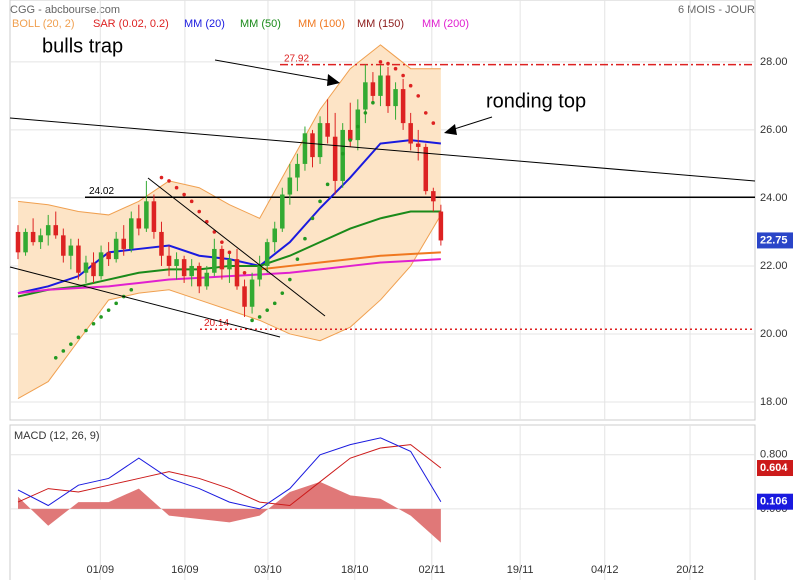 This screenshot has width=800, height=580. What do you see at coordinates (605, 570) in the screenshot?
I see `x-tick-label: 04/12` at bounding box center [605, 570].